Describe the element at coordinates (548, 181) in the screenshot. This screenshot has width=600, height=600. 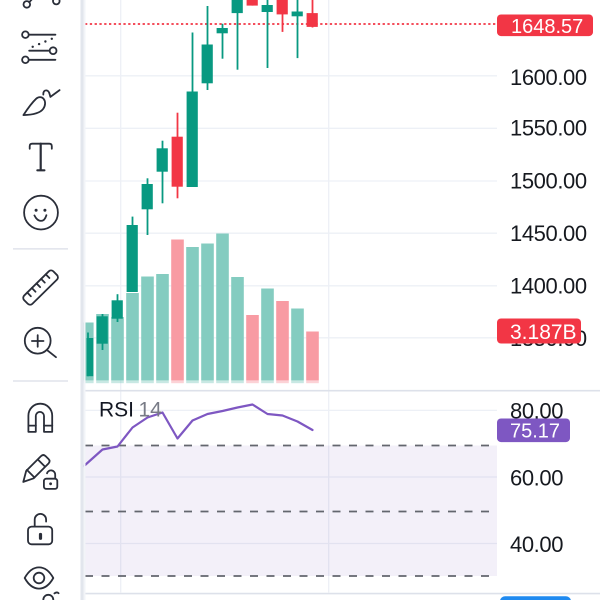
I see `svg-text: 1500.00` at that location.